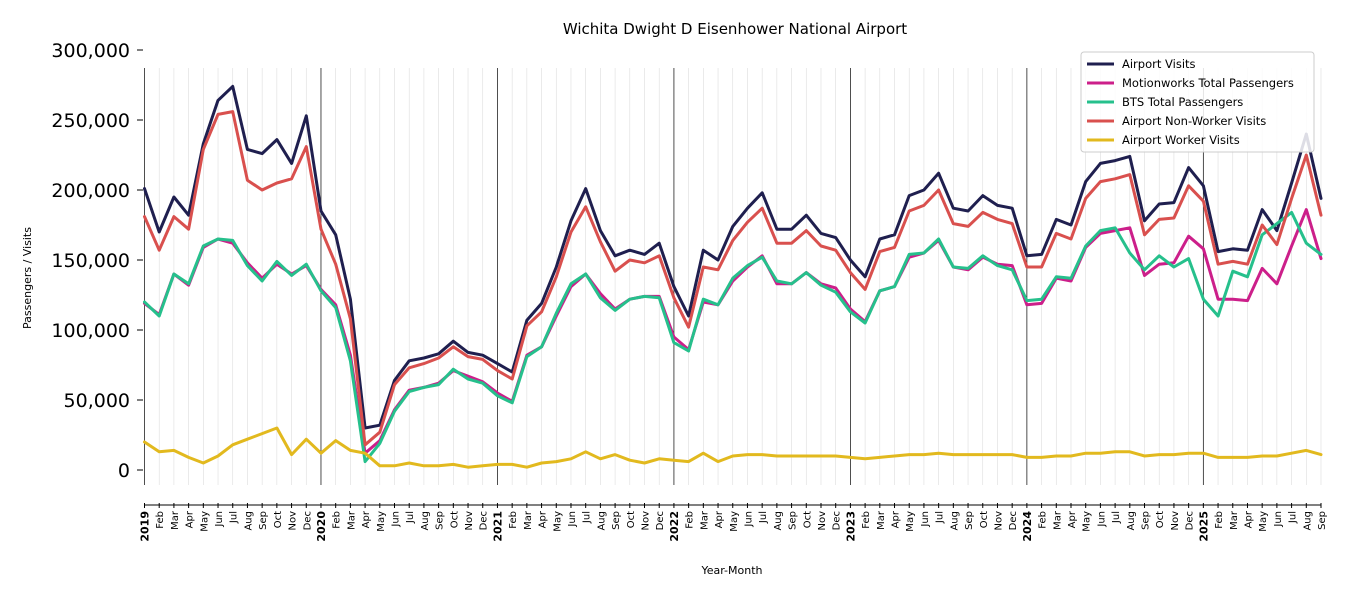 This screenshot has height=600, width=1350. What do you see at coordinates (97, 401) in the screenshot?
I see `y-tick-label: 50,000` at bounding box center [97, 401].